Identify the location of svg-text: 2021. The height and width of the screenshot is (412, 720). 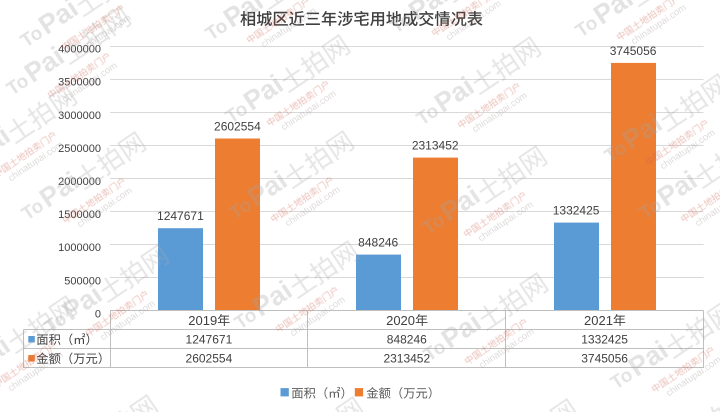
(598, 320).